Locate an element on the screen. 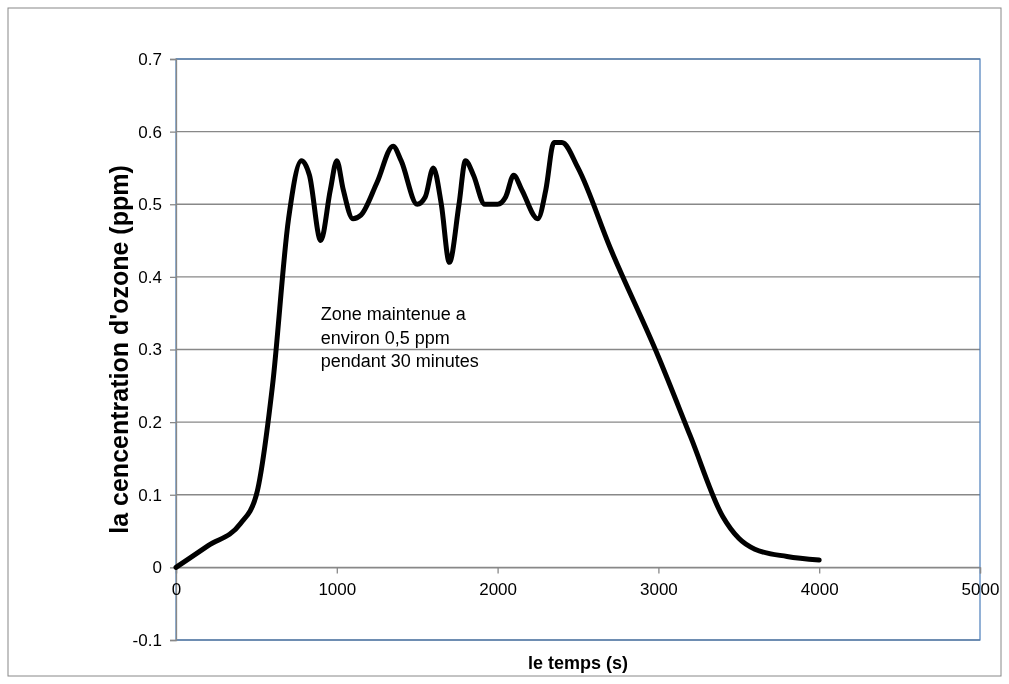 The height and width of the screenshot is (684, 1009). y-tick-label: 0.5 is located at coordinates (150, 205).